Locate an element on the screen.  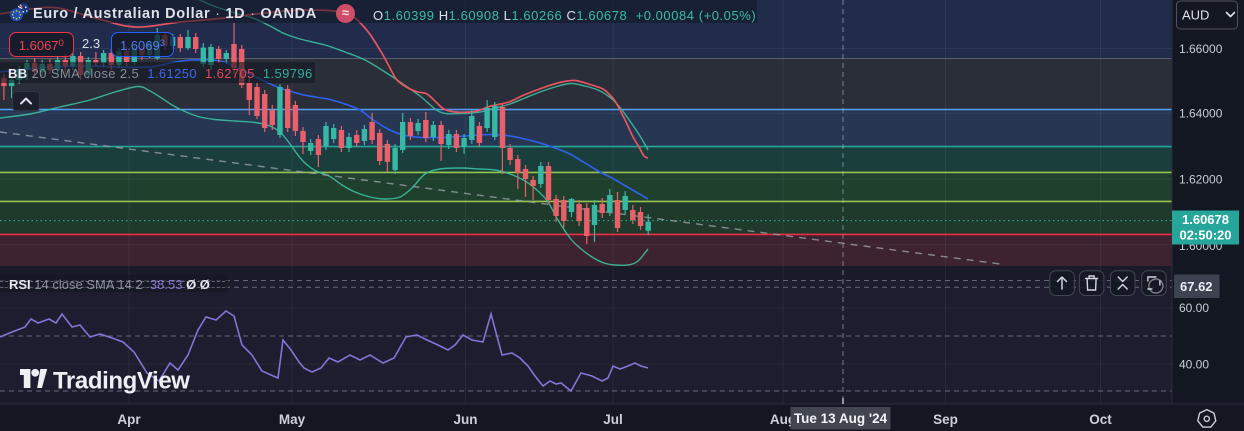
svg-text: 1.60678 is located at coordinates (1205, 219).